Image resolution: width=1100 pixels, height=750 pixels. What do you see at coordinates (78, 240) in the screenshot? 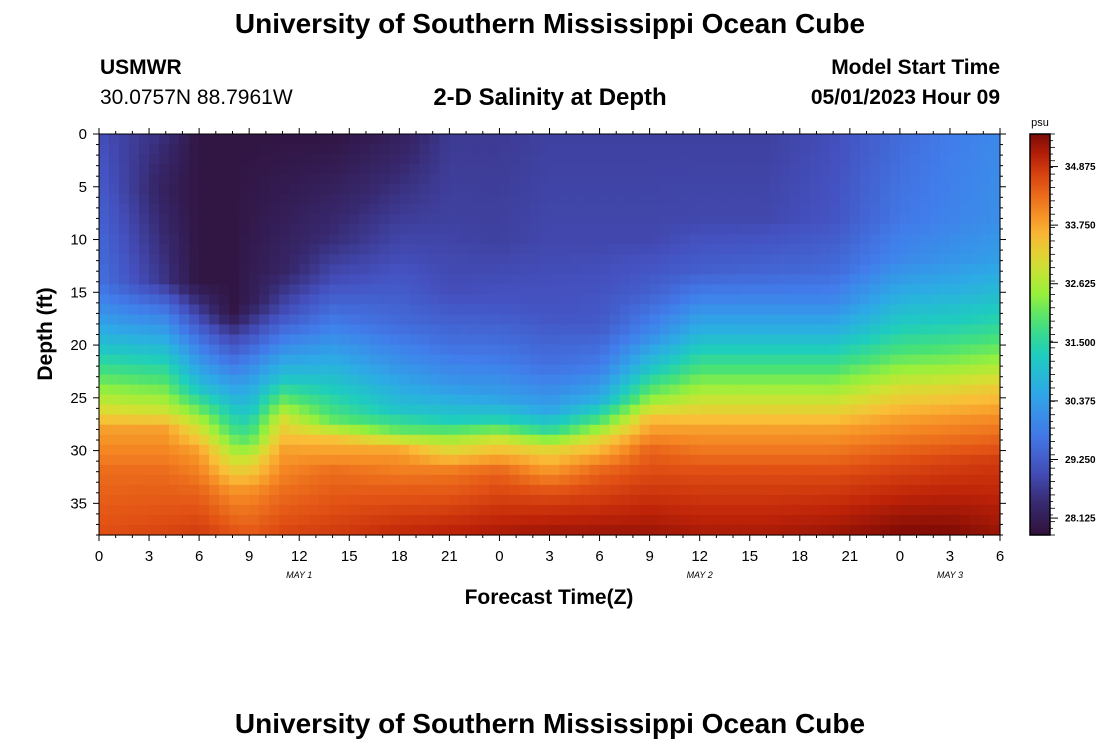
I see `y-tick-label: 10` at bounding box center [78, 240].